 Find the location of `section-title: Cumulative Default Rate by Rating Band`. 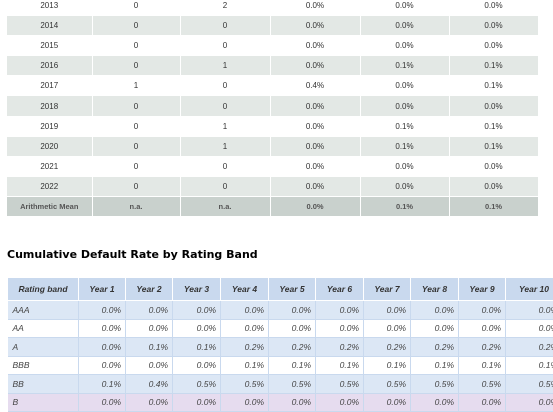

section-title: Cumulative Default Rate by Rating Band is located at coordinates (132, 254).